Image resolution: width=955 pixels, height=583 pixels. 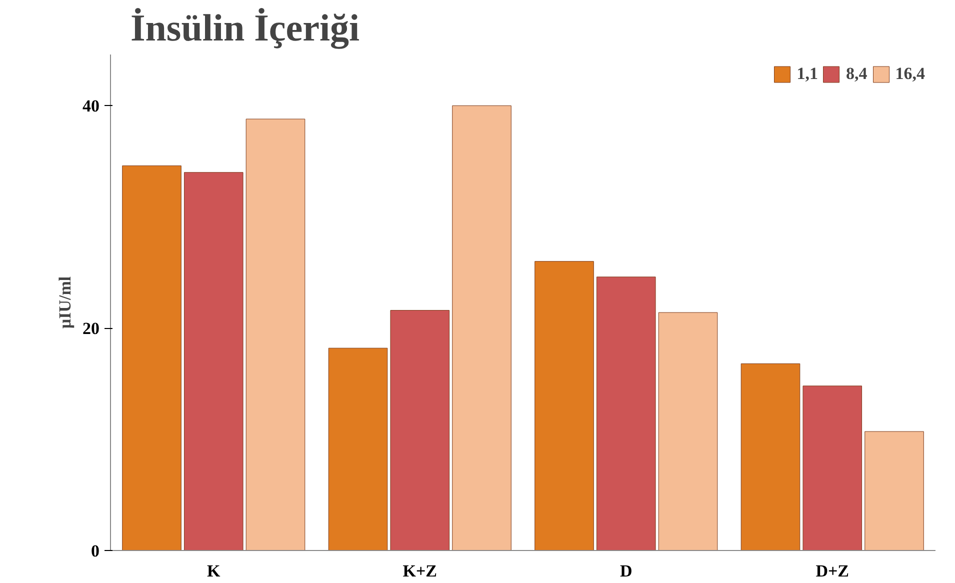 What do you see at coordinates (91, 328) in the screenshot?
I see `y-tick-label: 20` at bounding box center [91, 328].